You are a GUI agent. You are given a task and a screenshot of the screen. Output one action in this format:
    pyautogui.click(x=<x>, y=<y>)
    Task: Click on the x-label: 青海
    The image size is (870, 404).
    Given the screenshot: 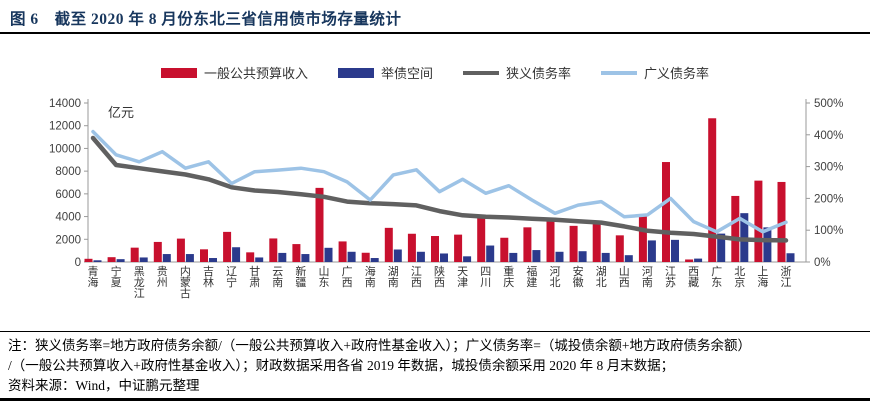 What is the action you would take?
    pyautogui.click(x=93, y=277)
    